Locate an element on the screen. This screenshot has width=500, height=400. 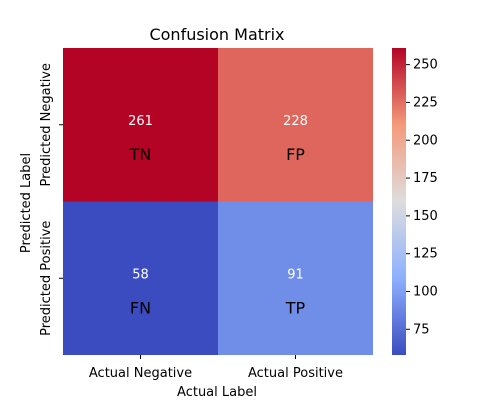
x-axis-ticks: Actual Negative Actual Positive is located at coordinates (216, 368).